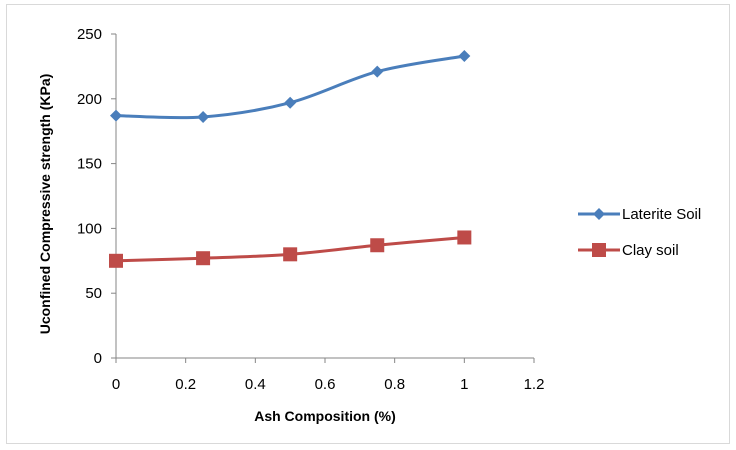 The height and width of the screenshot is (450, 736). Describe the element at coordinates (650, 250) in the screenshot. I see `legend-label: Clay soil` at that location.